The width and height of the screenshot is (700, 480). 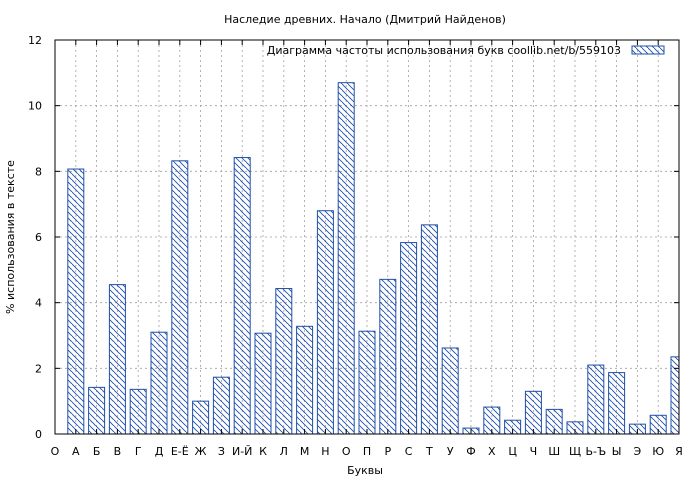 I want to click on y-tick-label: 8, so click(x=38, y=171).